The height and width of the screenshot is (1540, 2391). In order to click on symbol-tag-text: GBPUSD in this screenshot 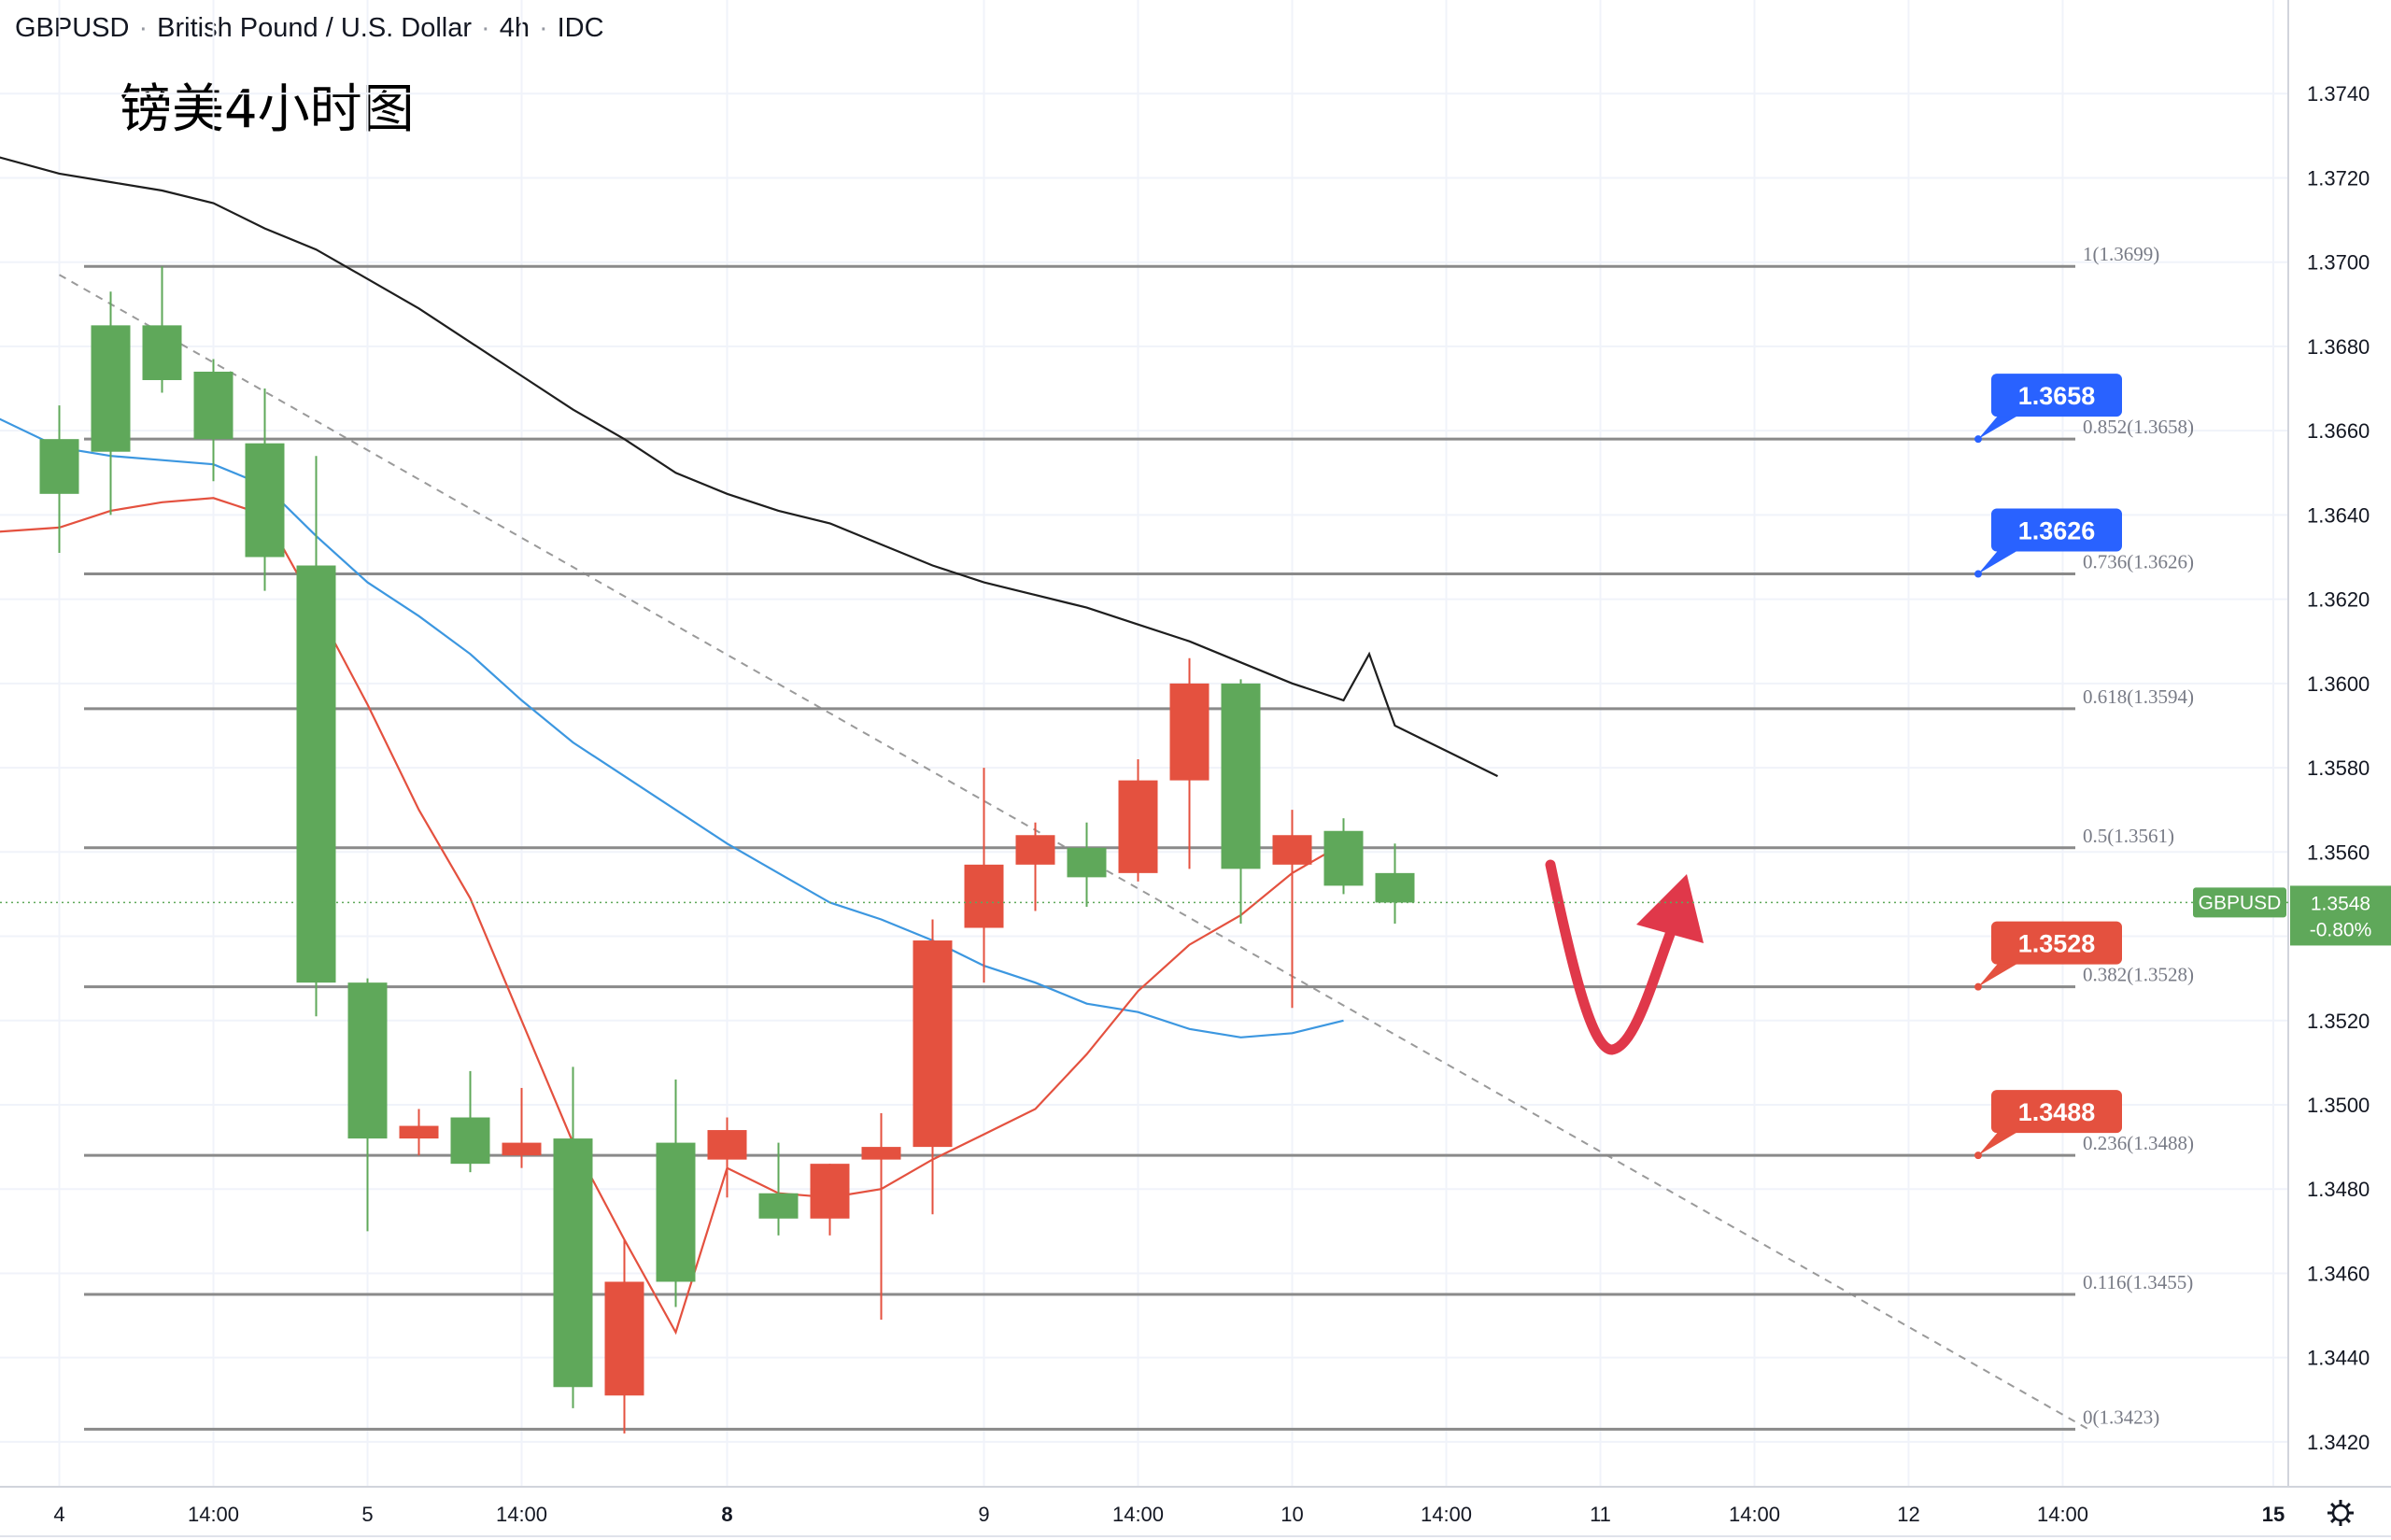, I will do `click(2240, 902)`.